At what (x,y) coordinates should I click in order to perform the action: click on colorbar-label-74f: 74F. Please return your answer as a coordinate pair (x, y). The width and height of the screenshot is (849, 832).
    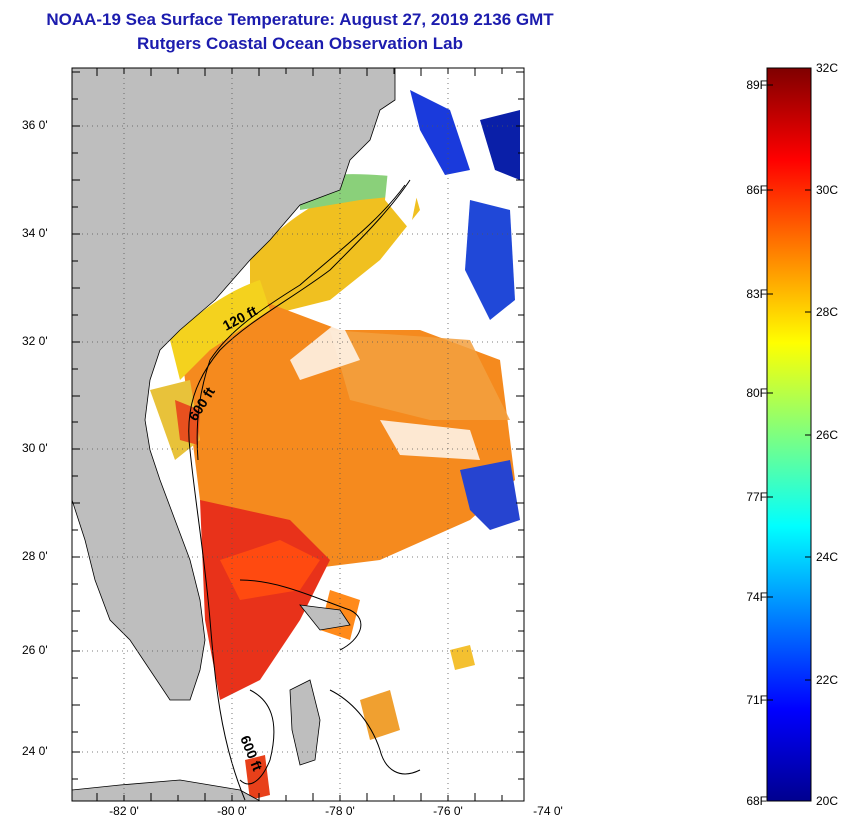
    Looking at the image, I should click on (756, 597).